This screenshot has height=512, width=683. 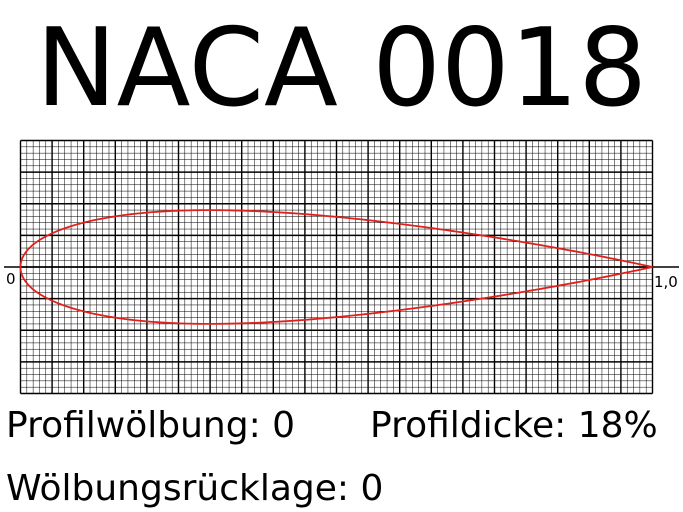 What do you see at coordinates (151, 425) in the screenshot?
I see `camber-label: Profilwölbung: 0` at bounding box center [151, 425].